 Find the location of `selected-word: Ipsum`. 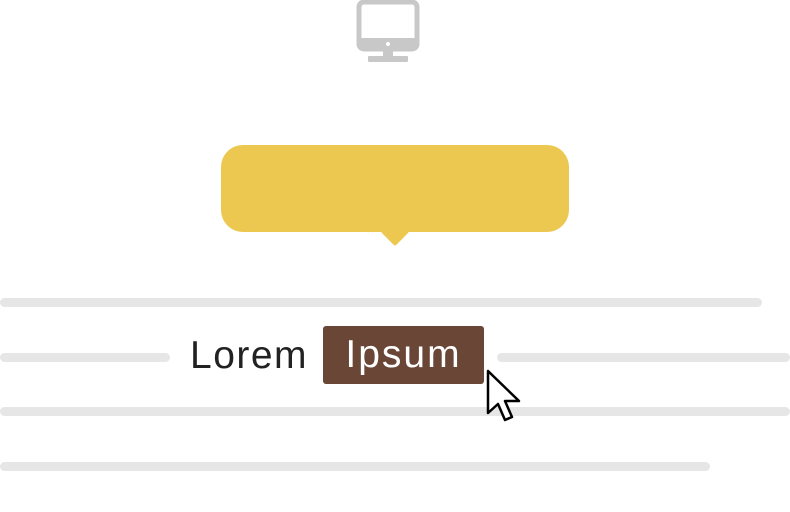

selected-word: Ipsum is located at coordinates (403, 355).